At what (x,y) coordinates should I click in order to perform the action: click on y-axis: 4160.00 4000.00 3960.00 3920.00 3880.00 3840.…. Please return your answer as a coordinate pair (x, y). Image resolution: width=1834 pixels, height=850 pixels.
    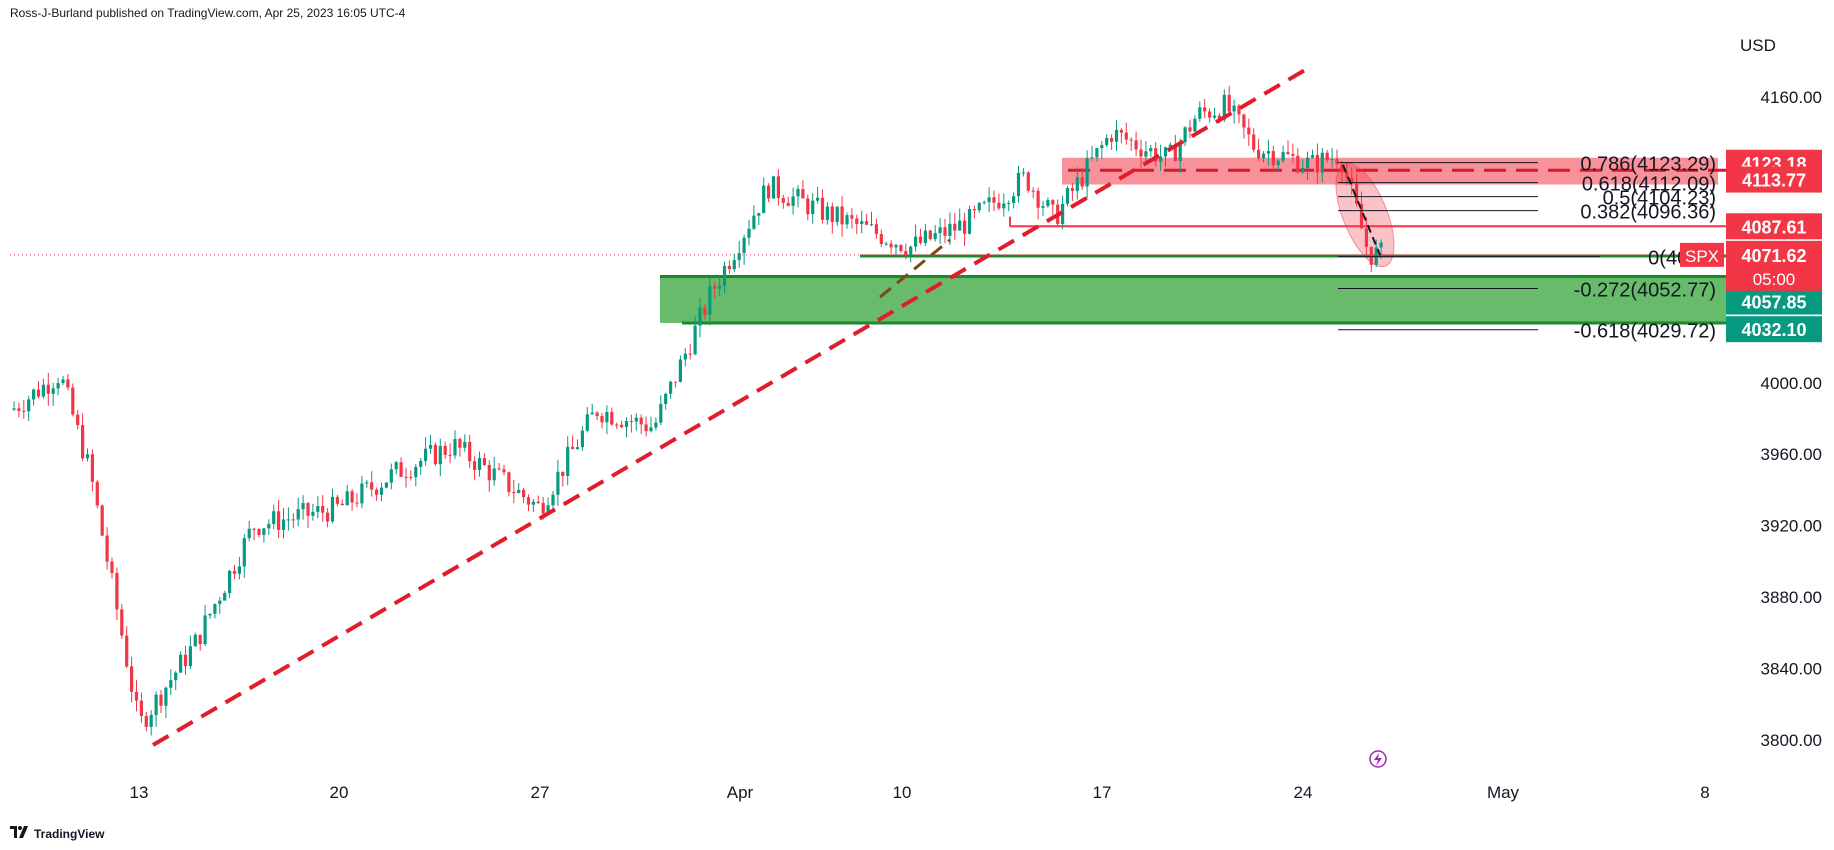
    Looking at the image, I should click on (1791, 419).